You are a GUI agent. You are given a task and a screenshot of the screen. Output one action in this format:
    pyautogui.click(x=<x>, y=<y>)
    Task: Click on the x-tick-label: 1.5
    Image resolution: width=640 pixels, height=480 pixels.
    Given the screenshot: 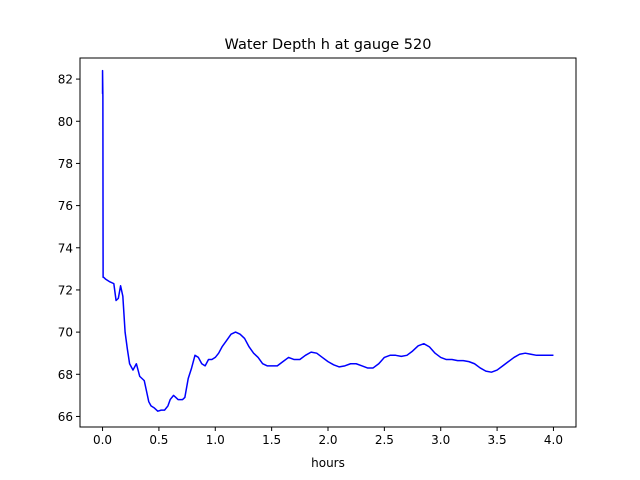 What is the action you would take?
    pyautogui.click(x=271, y=440)
    